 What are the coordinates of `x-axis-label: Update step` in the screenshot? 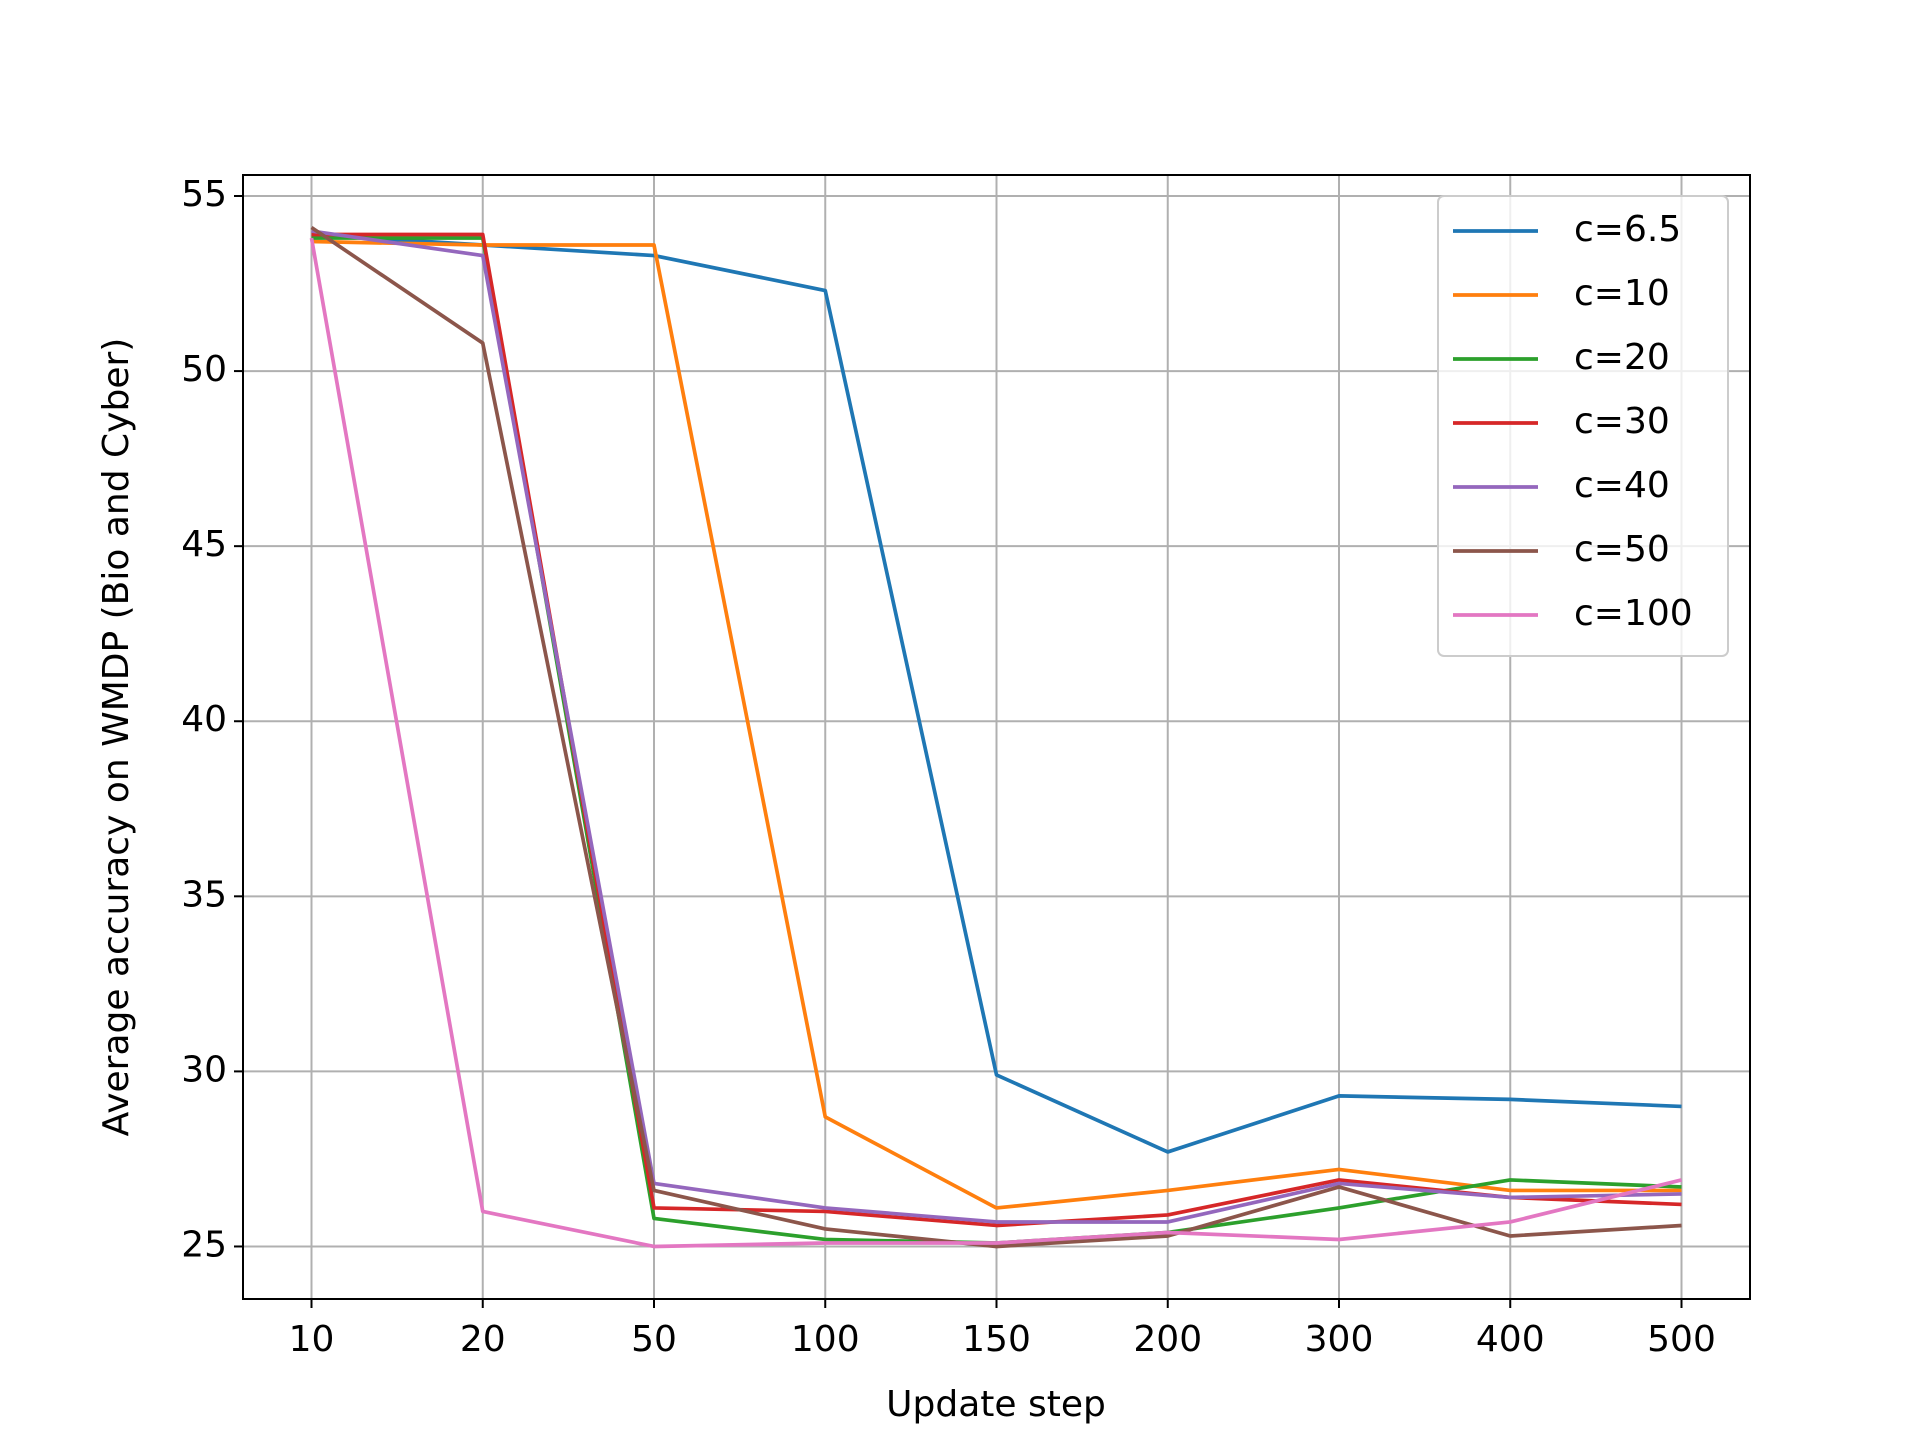 It's located at (996, 1404).